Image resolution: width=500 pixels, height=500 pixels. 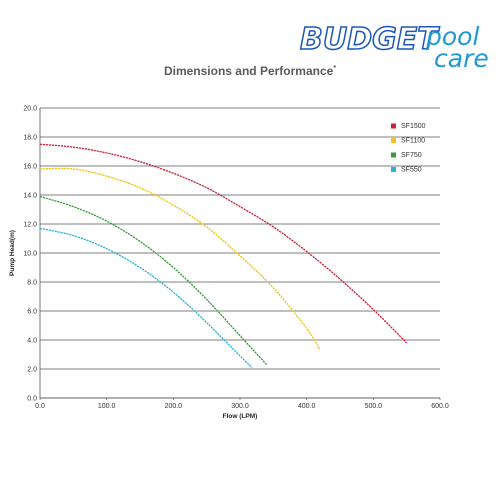 I want to click on x-tick-label: 500.0, so click(x=374, y=406).